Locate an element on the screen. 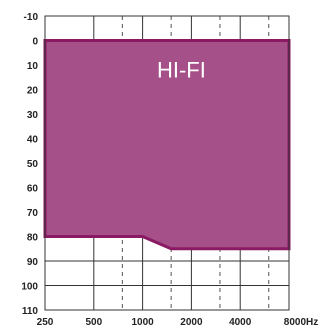 Image resolution: width=323 pixels, height=332 pixels. y-tick-label-0: -10 is located at coordinates (31, 17).